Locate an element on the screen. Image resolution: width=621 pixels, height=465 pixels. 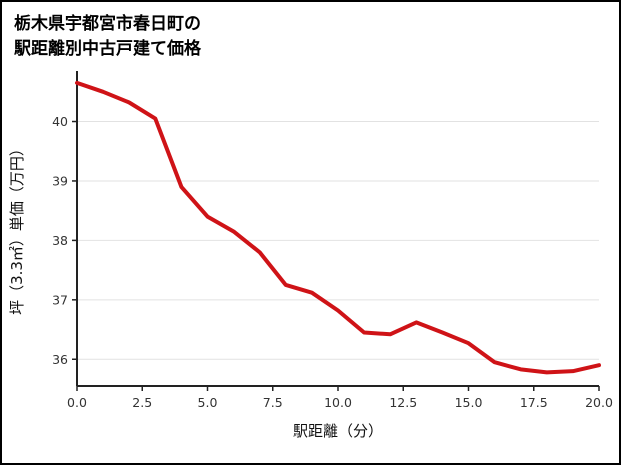
x-tick-label: 10.0 is located at coordinates (338, 402).